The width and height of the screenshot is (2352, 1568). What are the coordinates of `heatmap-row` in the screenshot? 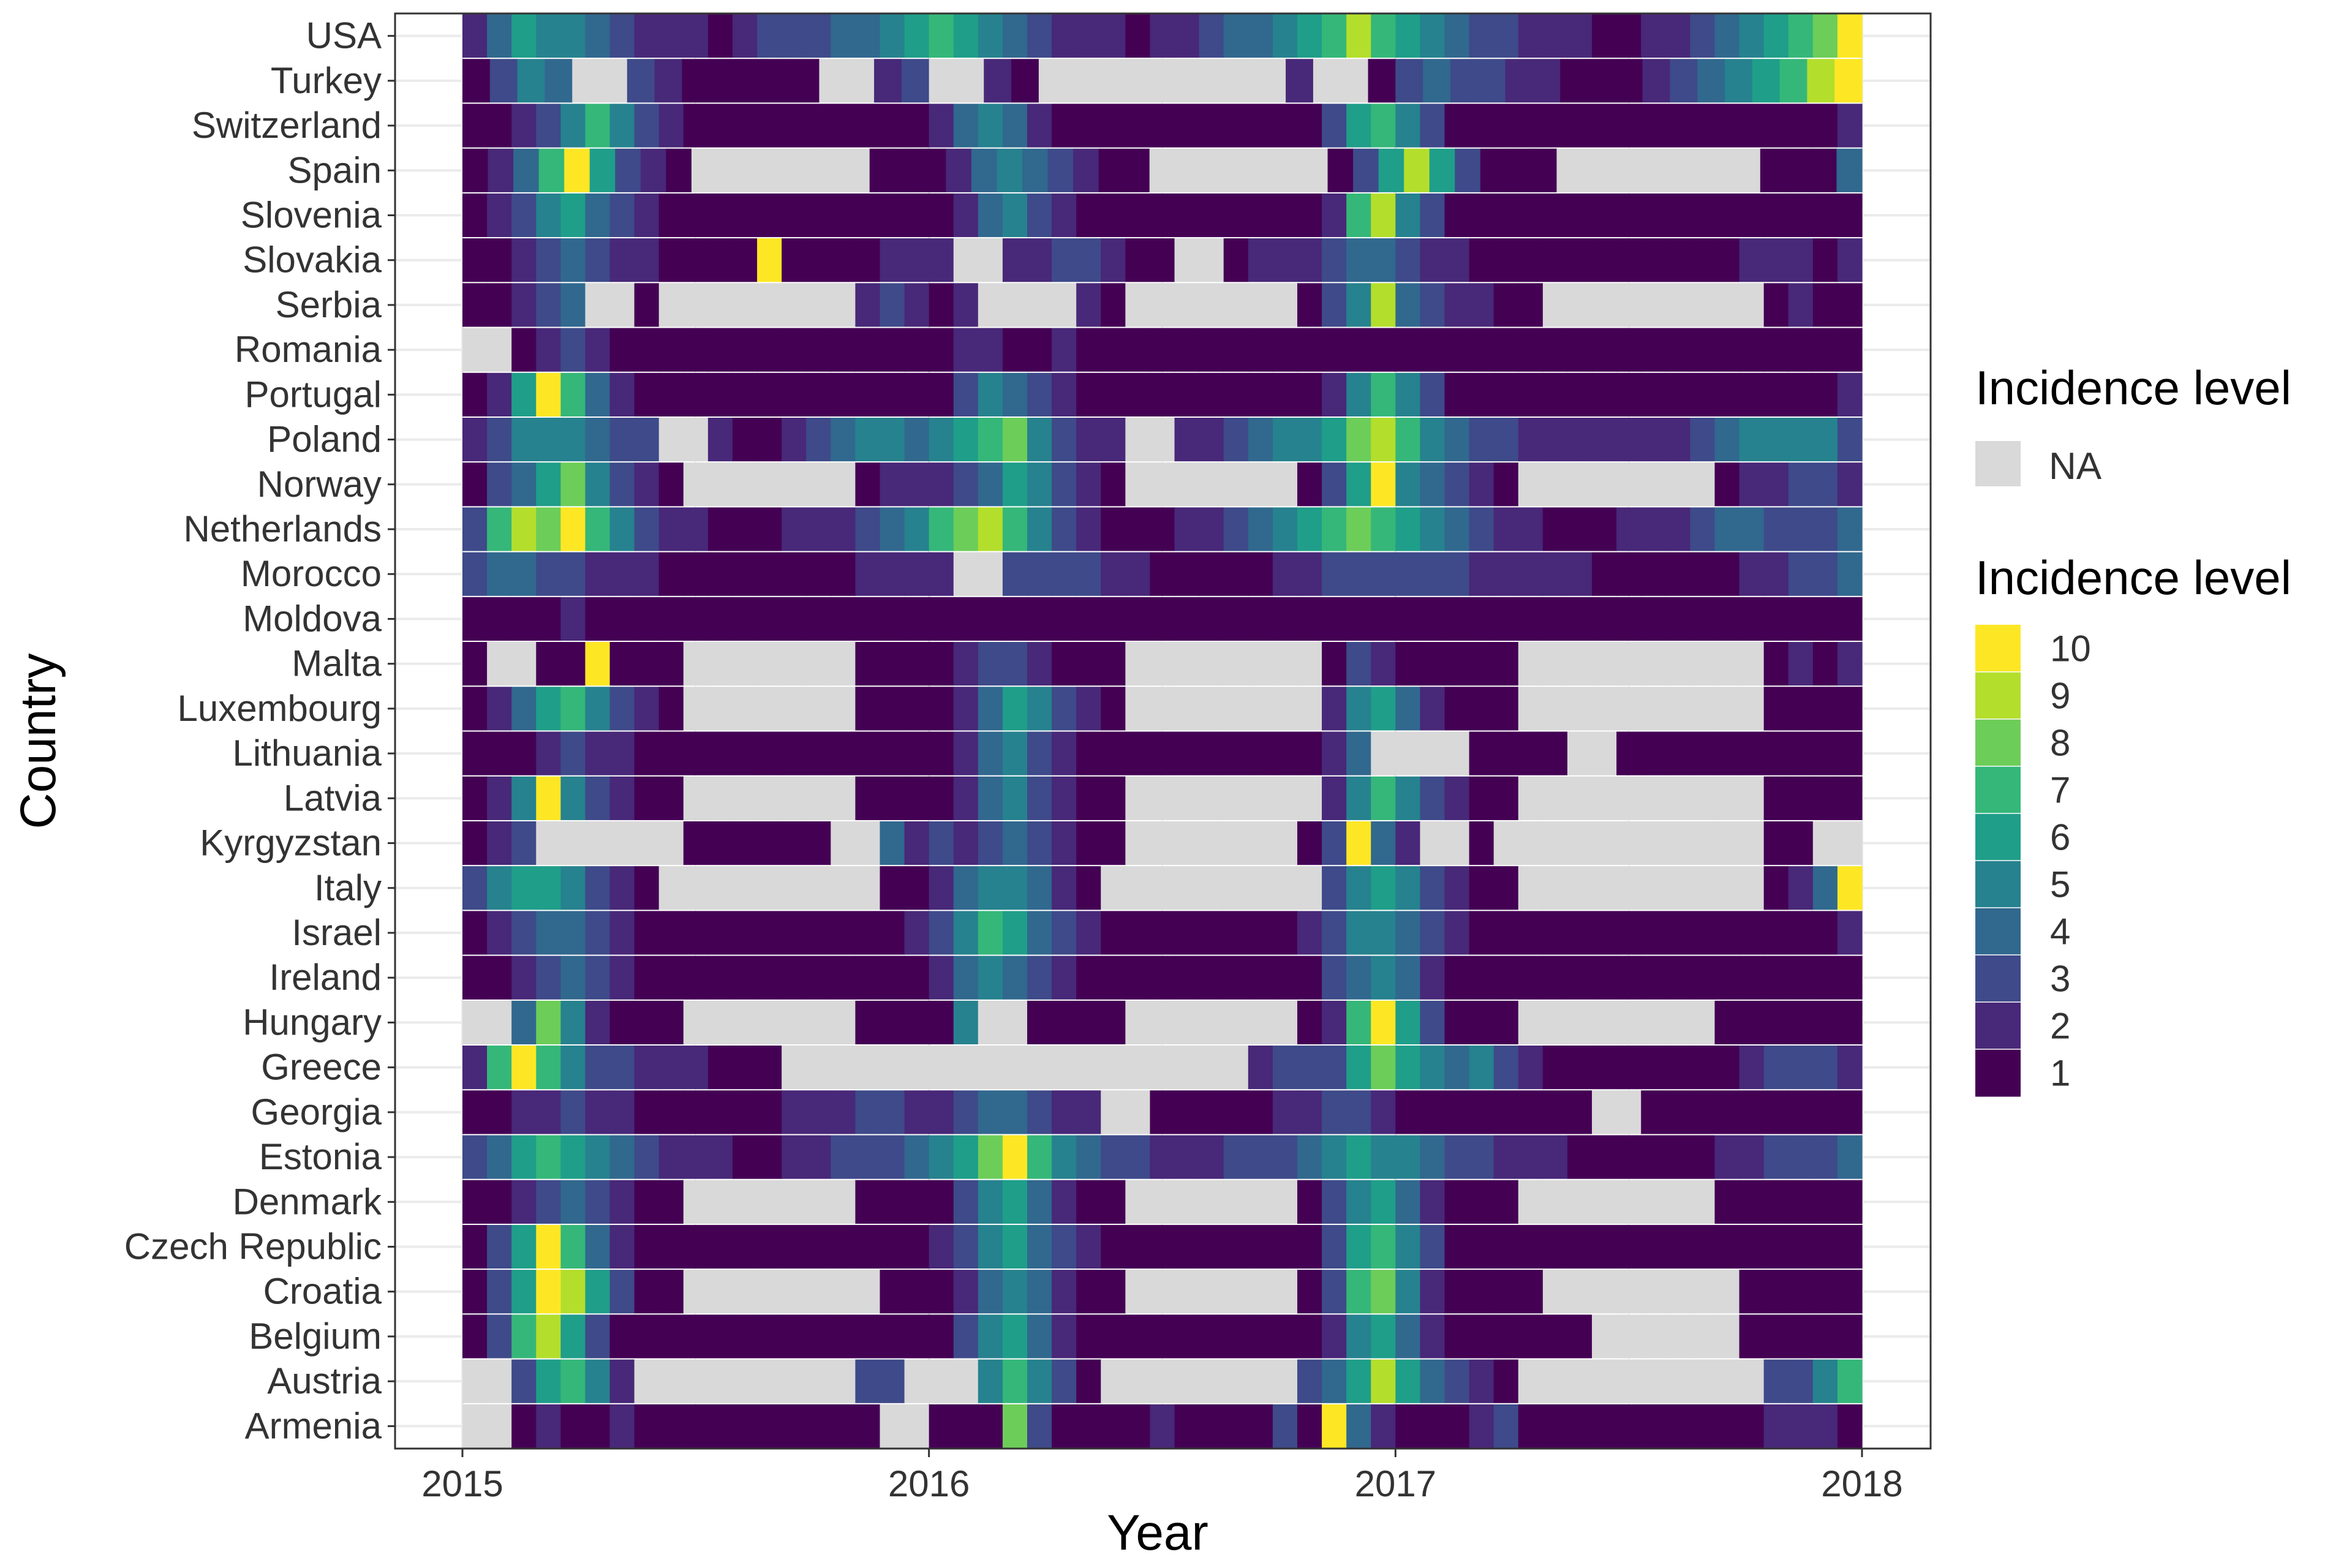 It's located at (1162, 126).